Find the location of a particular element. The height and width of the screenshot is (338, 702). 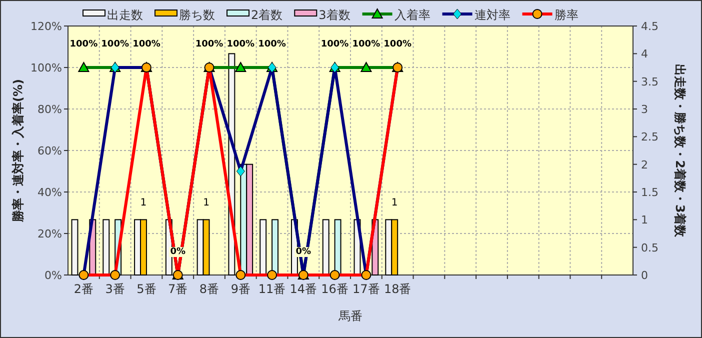

x-tick-label: 8番 is located at coordinates (209, 289).